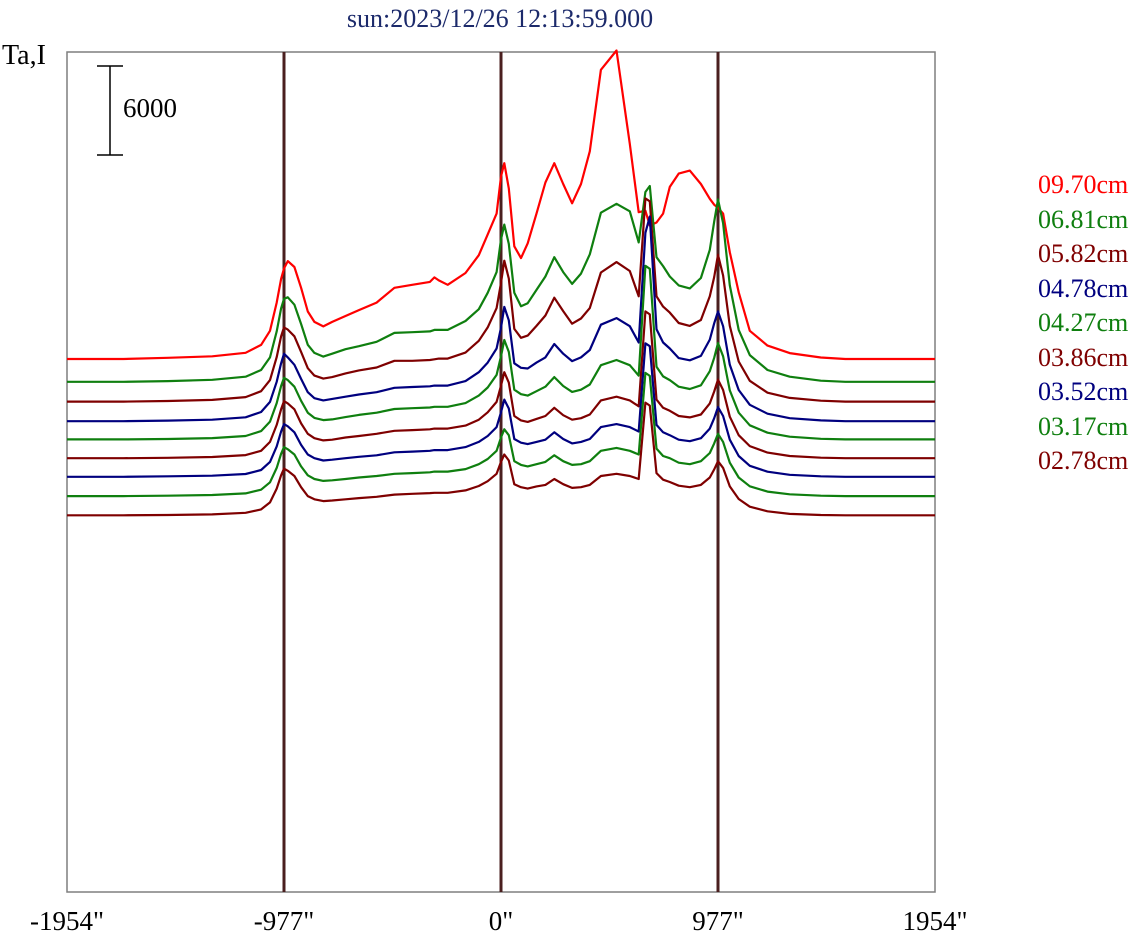 This screenshot has width=1147, height=941. Describe the element at coordinates (501, 921) in the screenshot. I see `x-tick-label: 0"` at that location.